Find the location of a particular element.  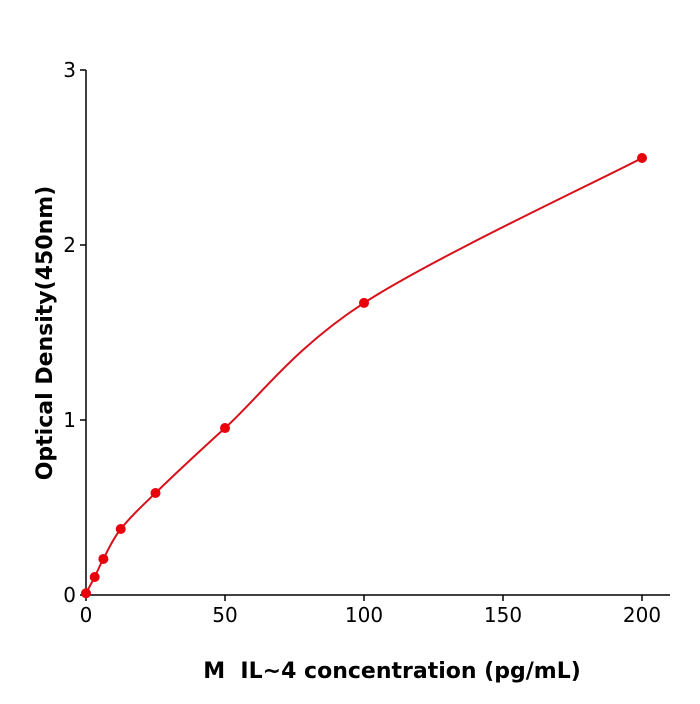

x-tick-label: 50 is located at coordinates (224, 615).